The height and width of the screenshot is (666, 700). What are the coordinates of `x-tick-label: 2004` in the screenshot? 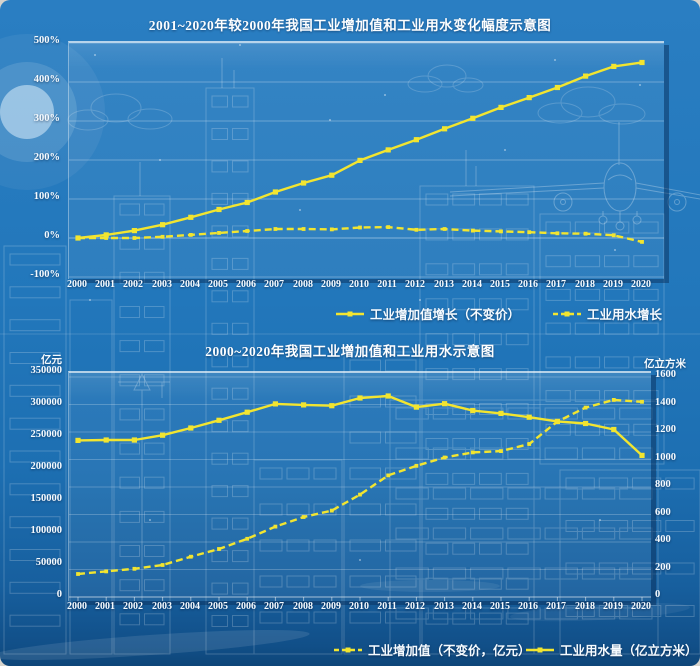 It's located at (190, 284).